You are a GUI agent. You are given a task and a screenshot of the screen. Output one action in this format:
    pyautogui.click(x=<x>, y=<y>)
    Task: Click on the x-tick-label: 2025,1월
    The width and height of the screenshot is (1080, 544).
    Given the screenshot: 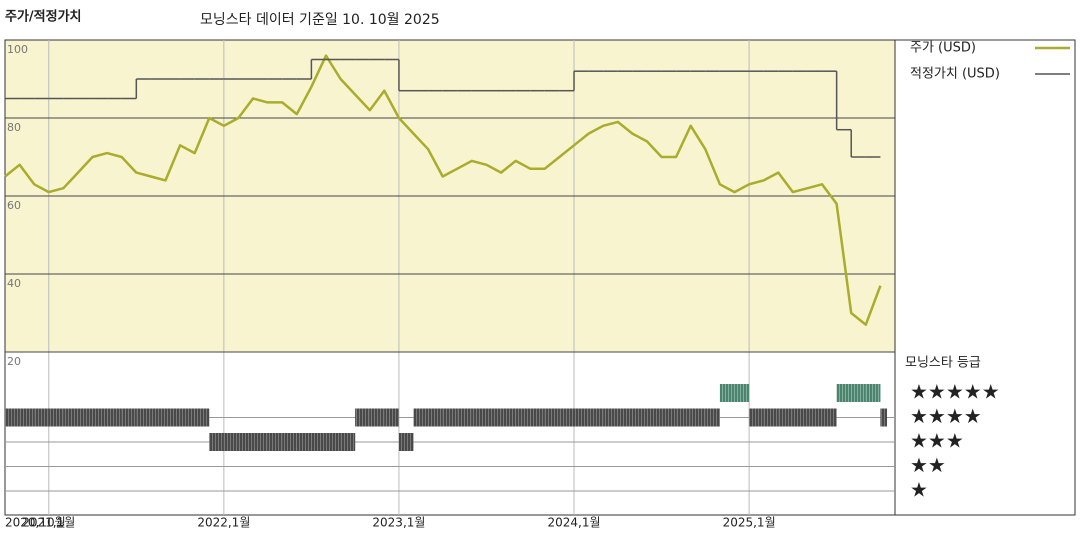 What is the action you would take?
    pyautogui.click(x=749, y=523)
    